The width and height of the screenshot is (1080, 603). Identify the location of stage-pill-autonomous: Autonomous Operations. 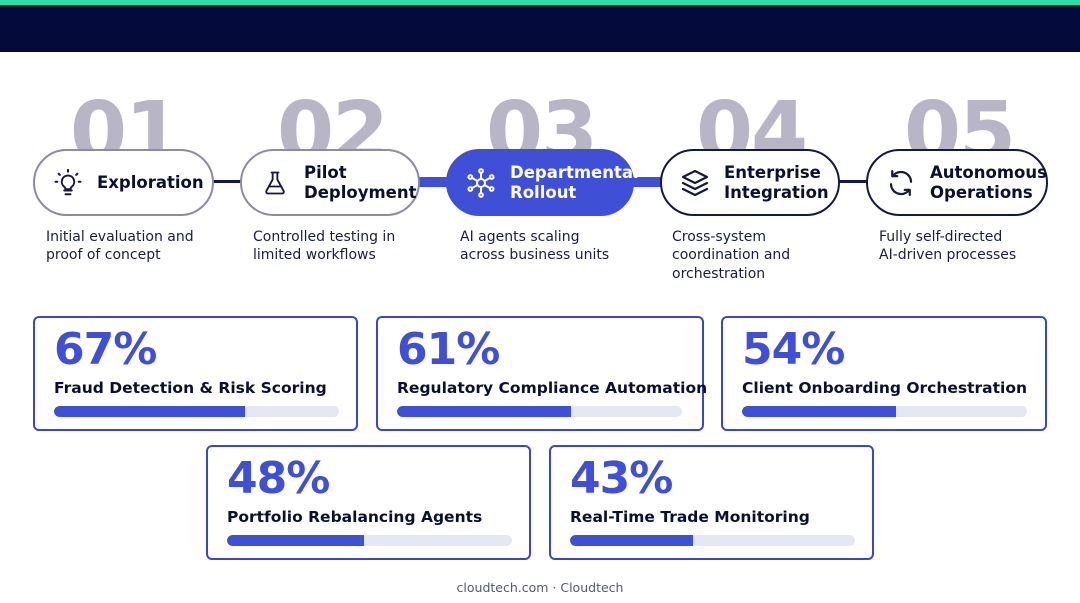
(957, 182).